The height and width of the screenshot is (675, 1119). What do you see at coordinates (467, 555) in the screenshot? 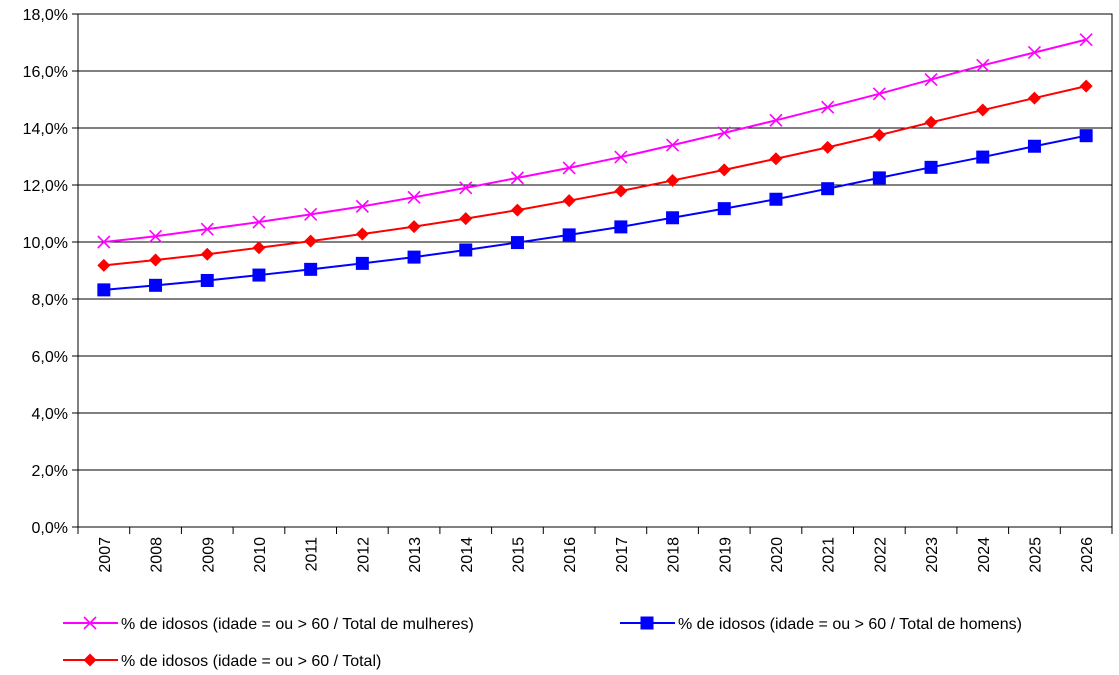
I see `x-tick-label: 2014` at bounding box center [467, 555].